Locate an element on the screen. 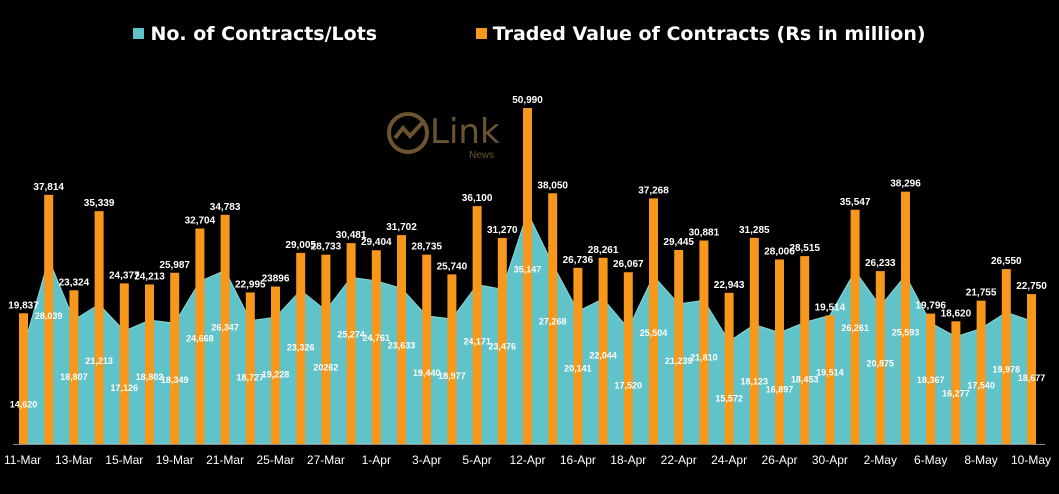 Image resolution: width=1059 pixels, height=494 pixels. logo-text: Link is located at coordinates (465, 132).